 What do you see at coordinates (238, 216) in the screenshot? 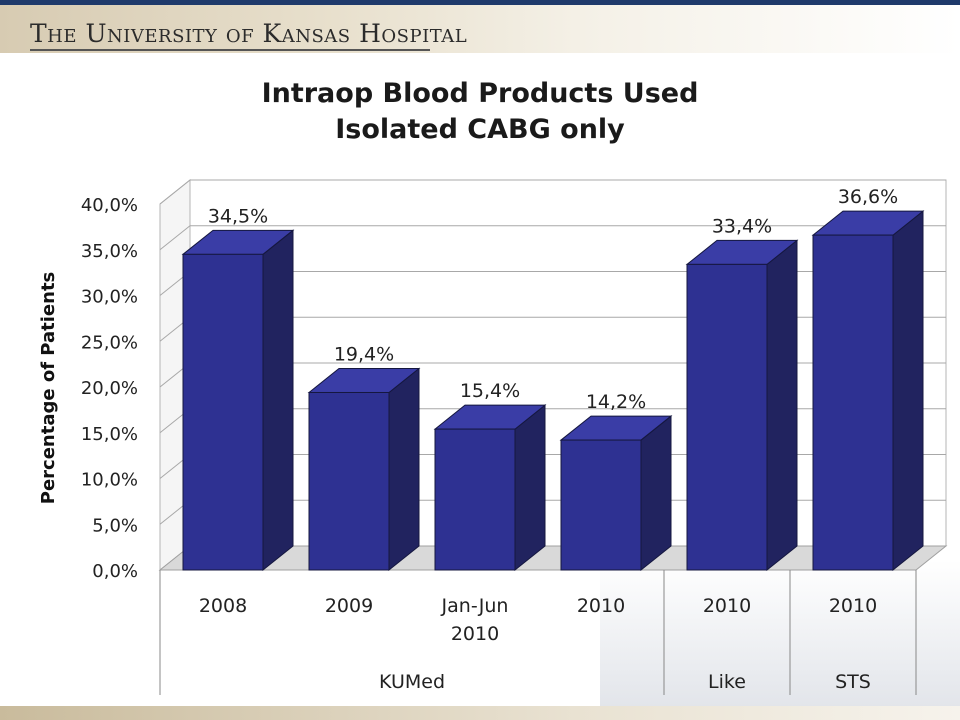
I see `data-label: 34,5%` at bounding box center [238, 216].